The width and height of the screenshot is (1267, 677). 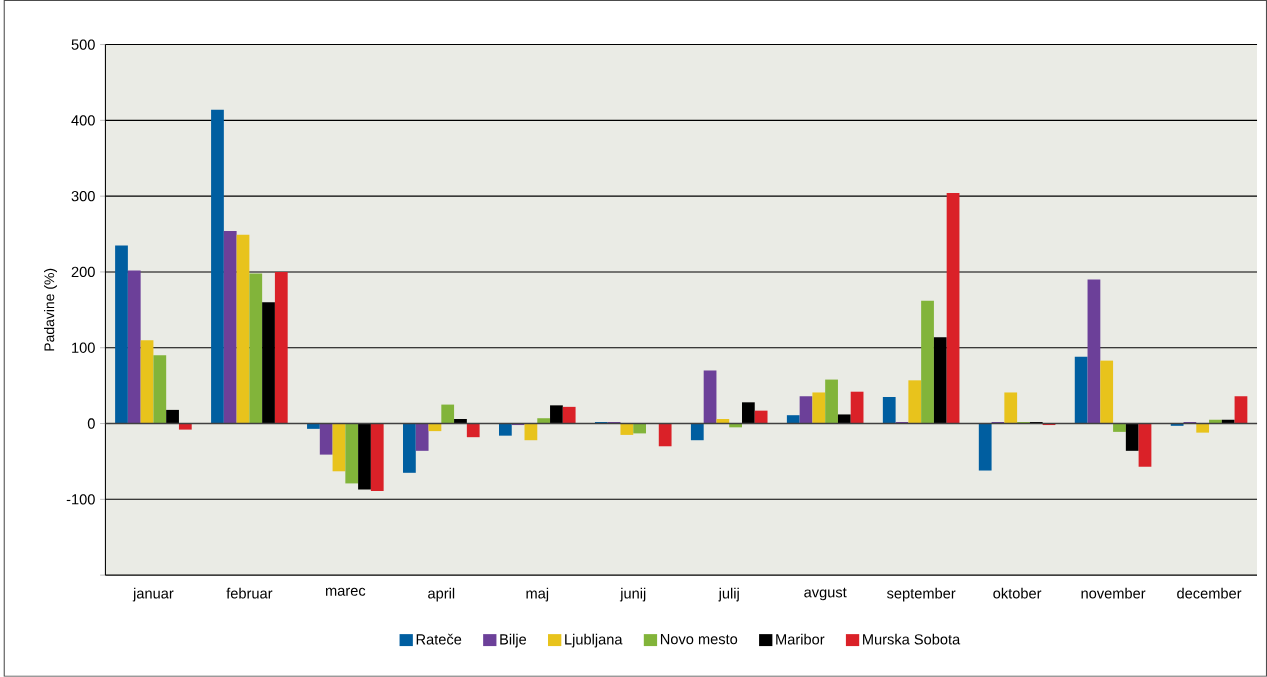 What do you see at coordinates (346, 591) in the screenshot?
I see `x-tick-label: marec` at bounding box center [346, 591].